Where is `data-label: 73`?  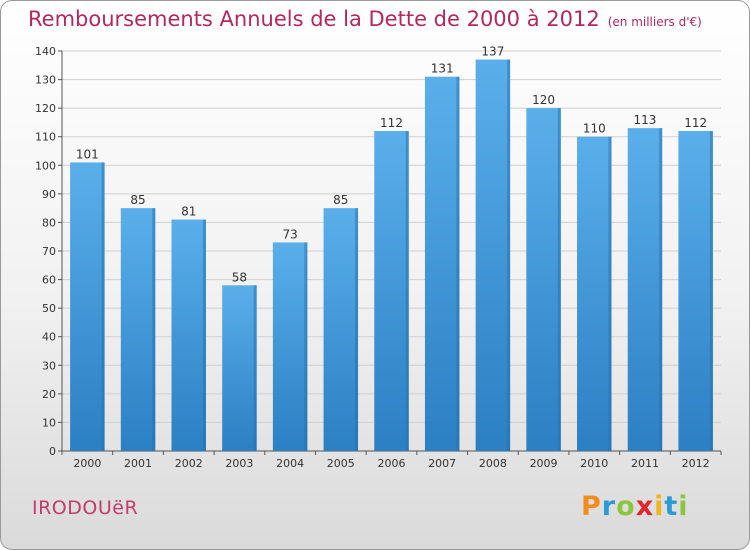 data-label: 73 is located at coordinates (289, 234).